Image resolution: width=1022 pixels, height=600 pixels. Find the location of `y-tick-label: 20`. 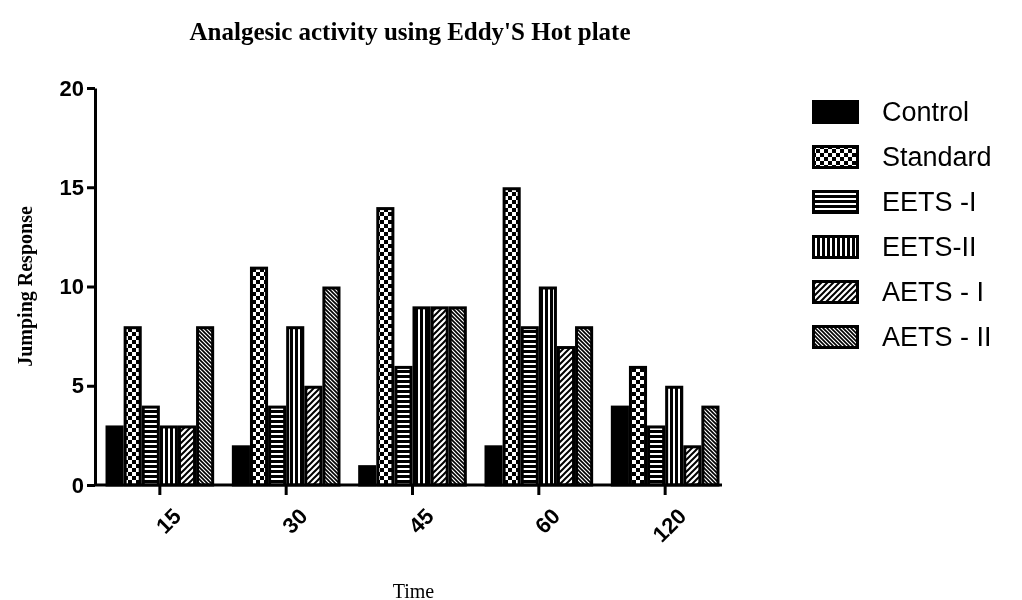

y-tick-label: 20 is located at coordinates (71, 88).